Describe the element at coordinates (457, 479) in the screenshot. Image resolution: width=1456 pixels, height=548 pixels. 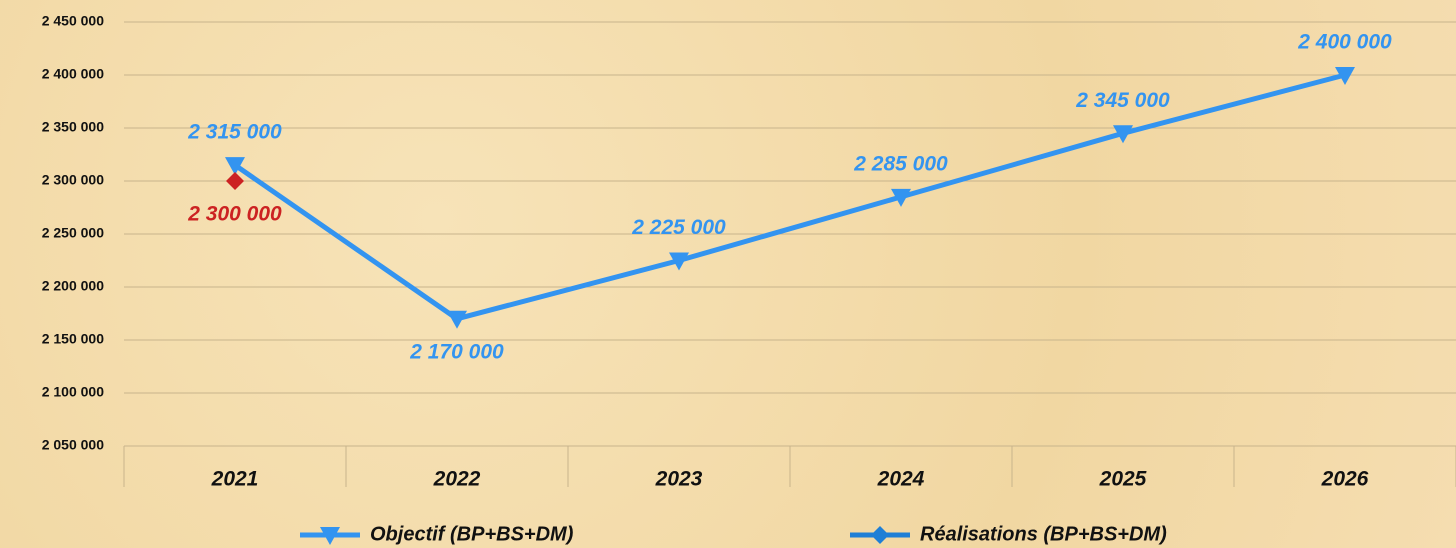
I see `x-tick-label: 2022` at that location.